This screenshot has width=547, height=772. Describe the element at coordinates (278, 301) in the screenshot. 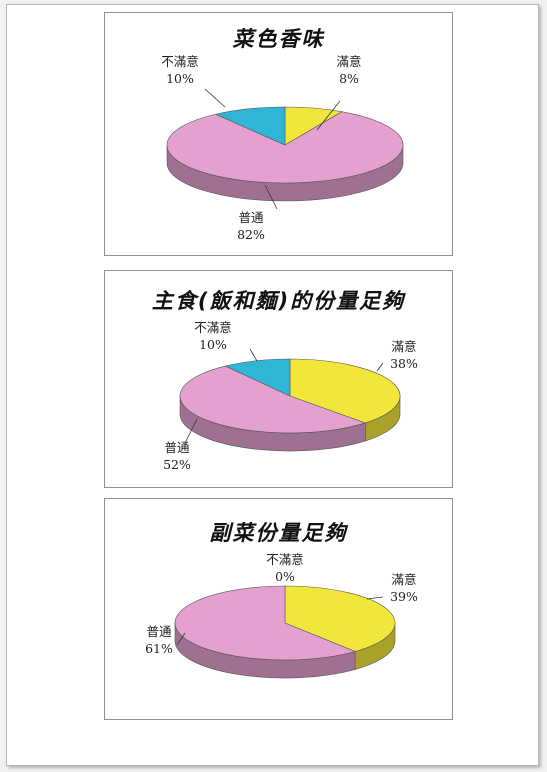

I see `chart-title-2: 主食(飯和麵)的份量足夠` at that location.